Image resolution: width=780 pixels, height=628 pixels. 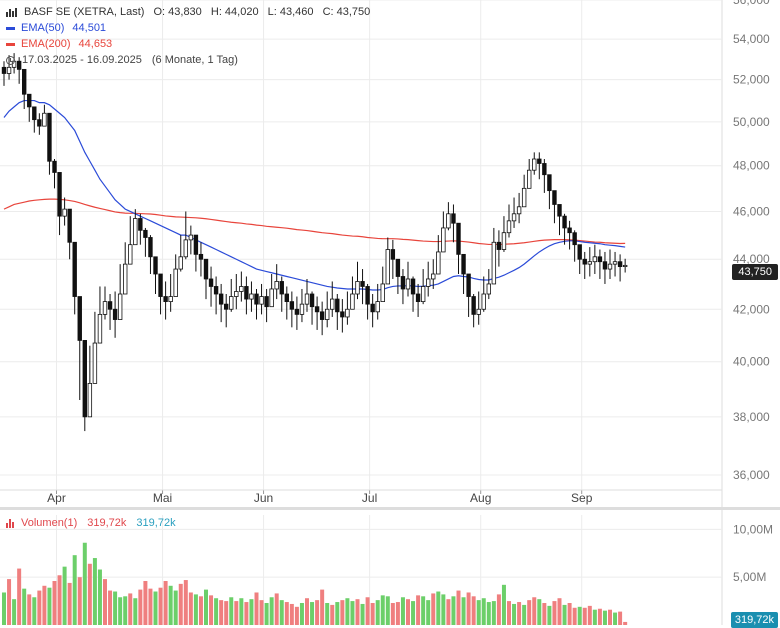 What do you see at coordinates (10, 44) in the screenshot?
I see `ema200-swatch` at bounding box center [10, 44].